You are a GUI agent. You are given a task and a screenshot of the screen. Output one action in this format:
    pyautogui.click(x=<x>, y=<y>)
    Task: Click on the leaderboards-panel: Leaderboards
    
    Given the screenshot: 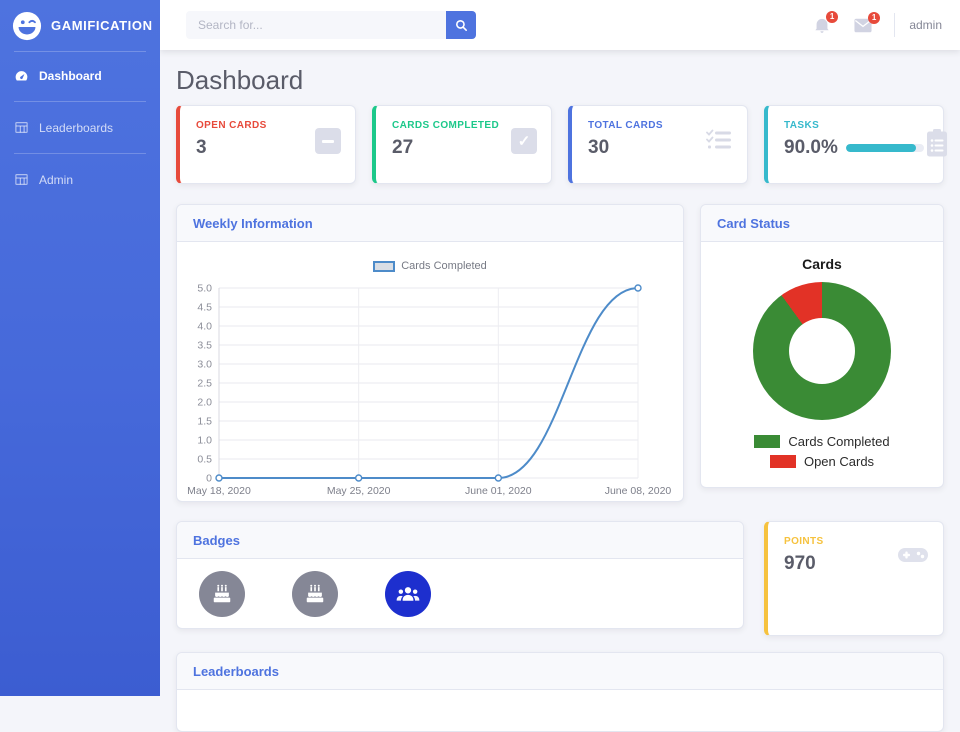 What is the action you would take?
    pyautogui.click(x=560, y=692)
    